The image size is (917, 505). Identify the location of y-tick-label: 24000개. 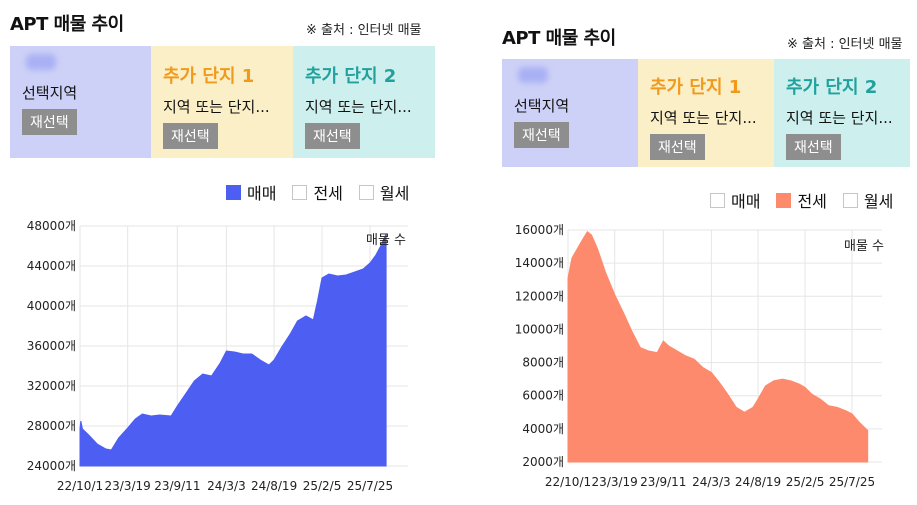
(51, 466).